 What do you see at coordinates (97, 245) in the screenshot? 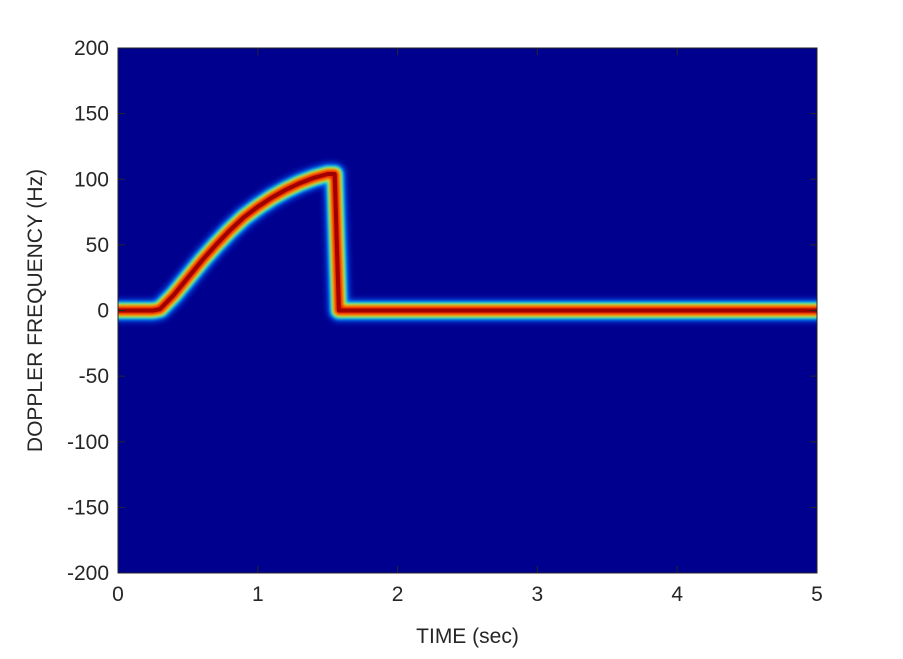
I see `y-tick-label: 50` at bounding box center [97, 245].